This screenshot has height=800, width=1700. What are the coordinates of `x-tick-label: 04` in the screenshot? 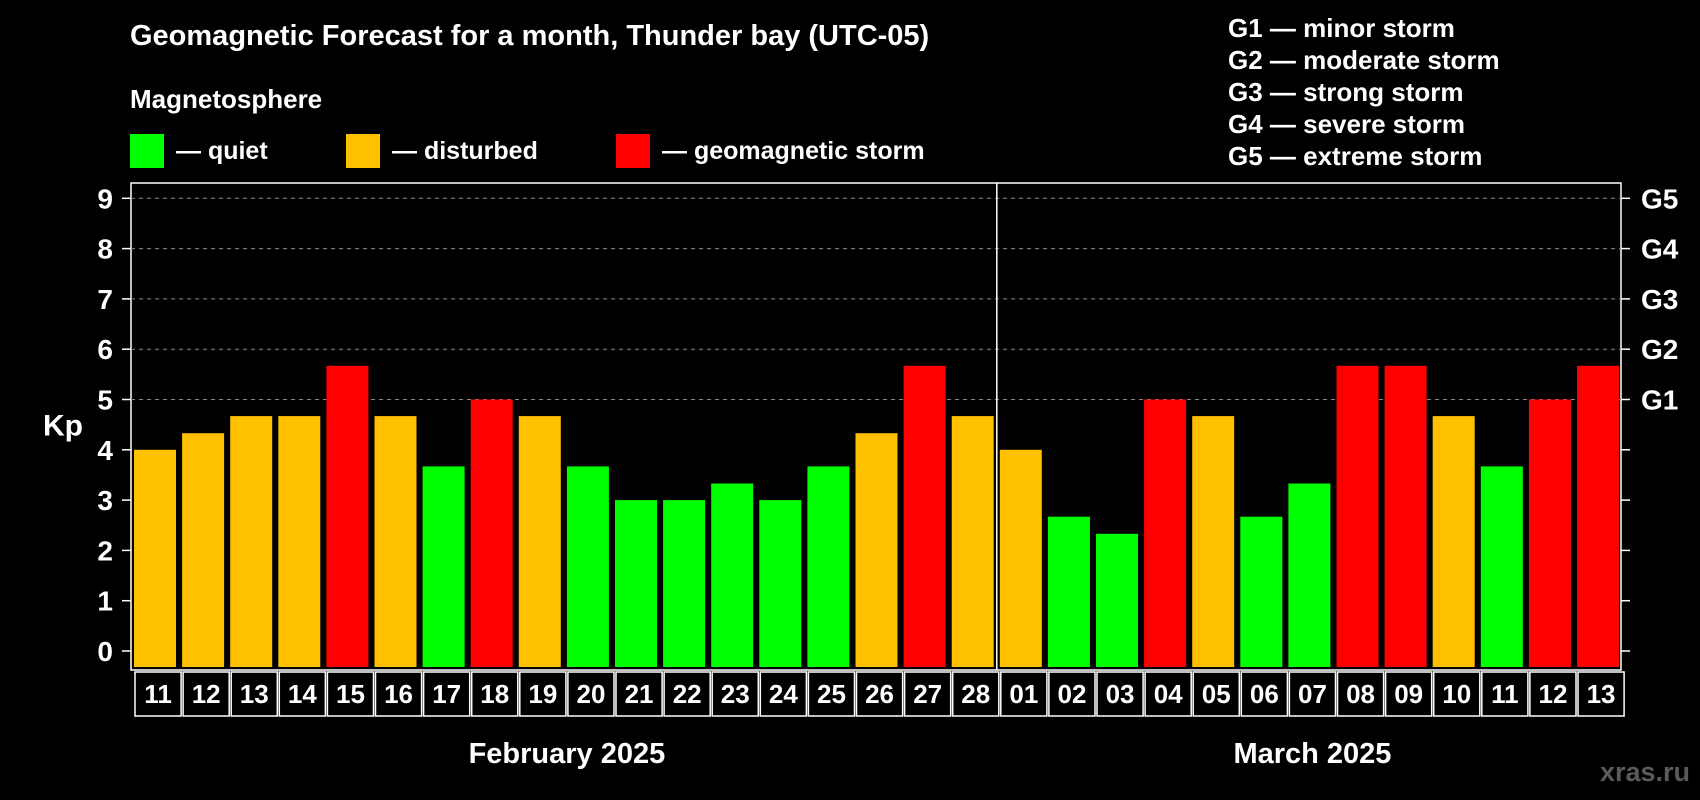 It's located at (1168, 694).